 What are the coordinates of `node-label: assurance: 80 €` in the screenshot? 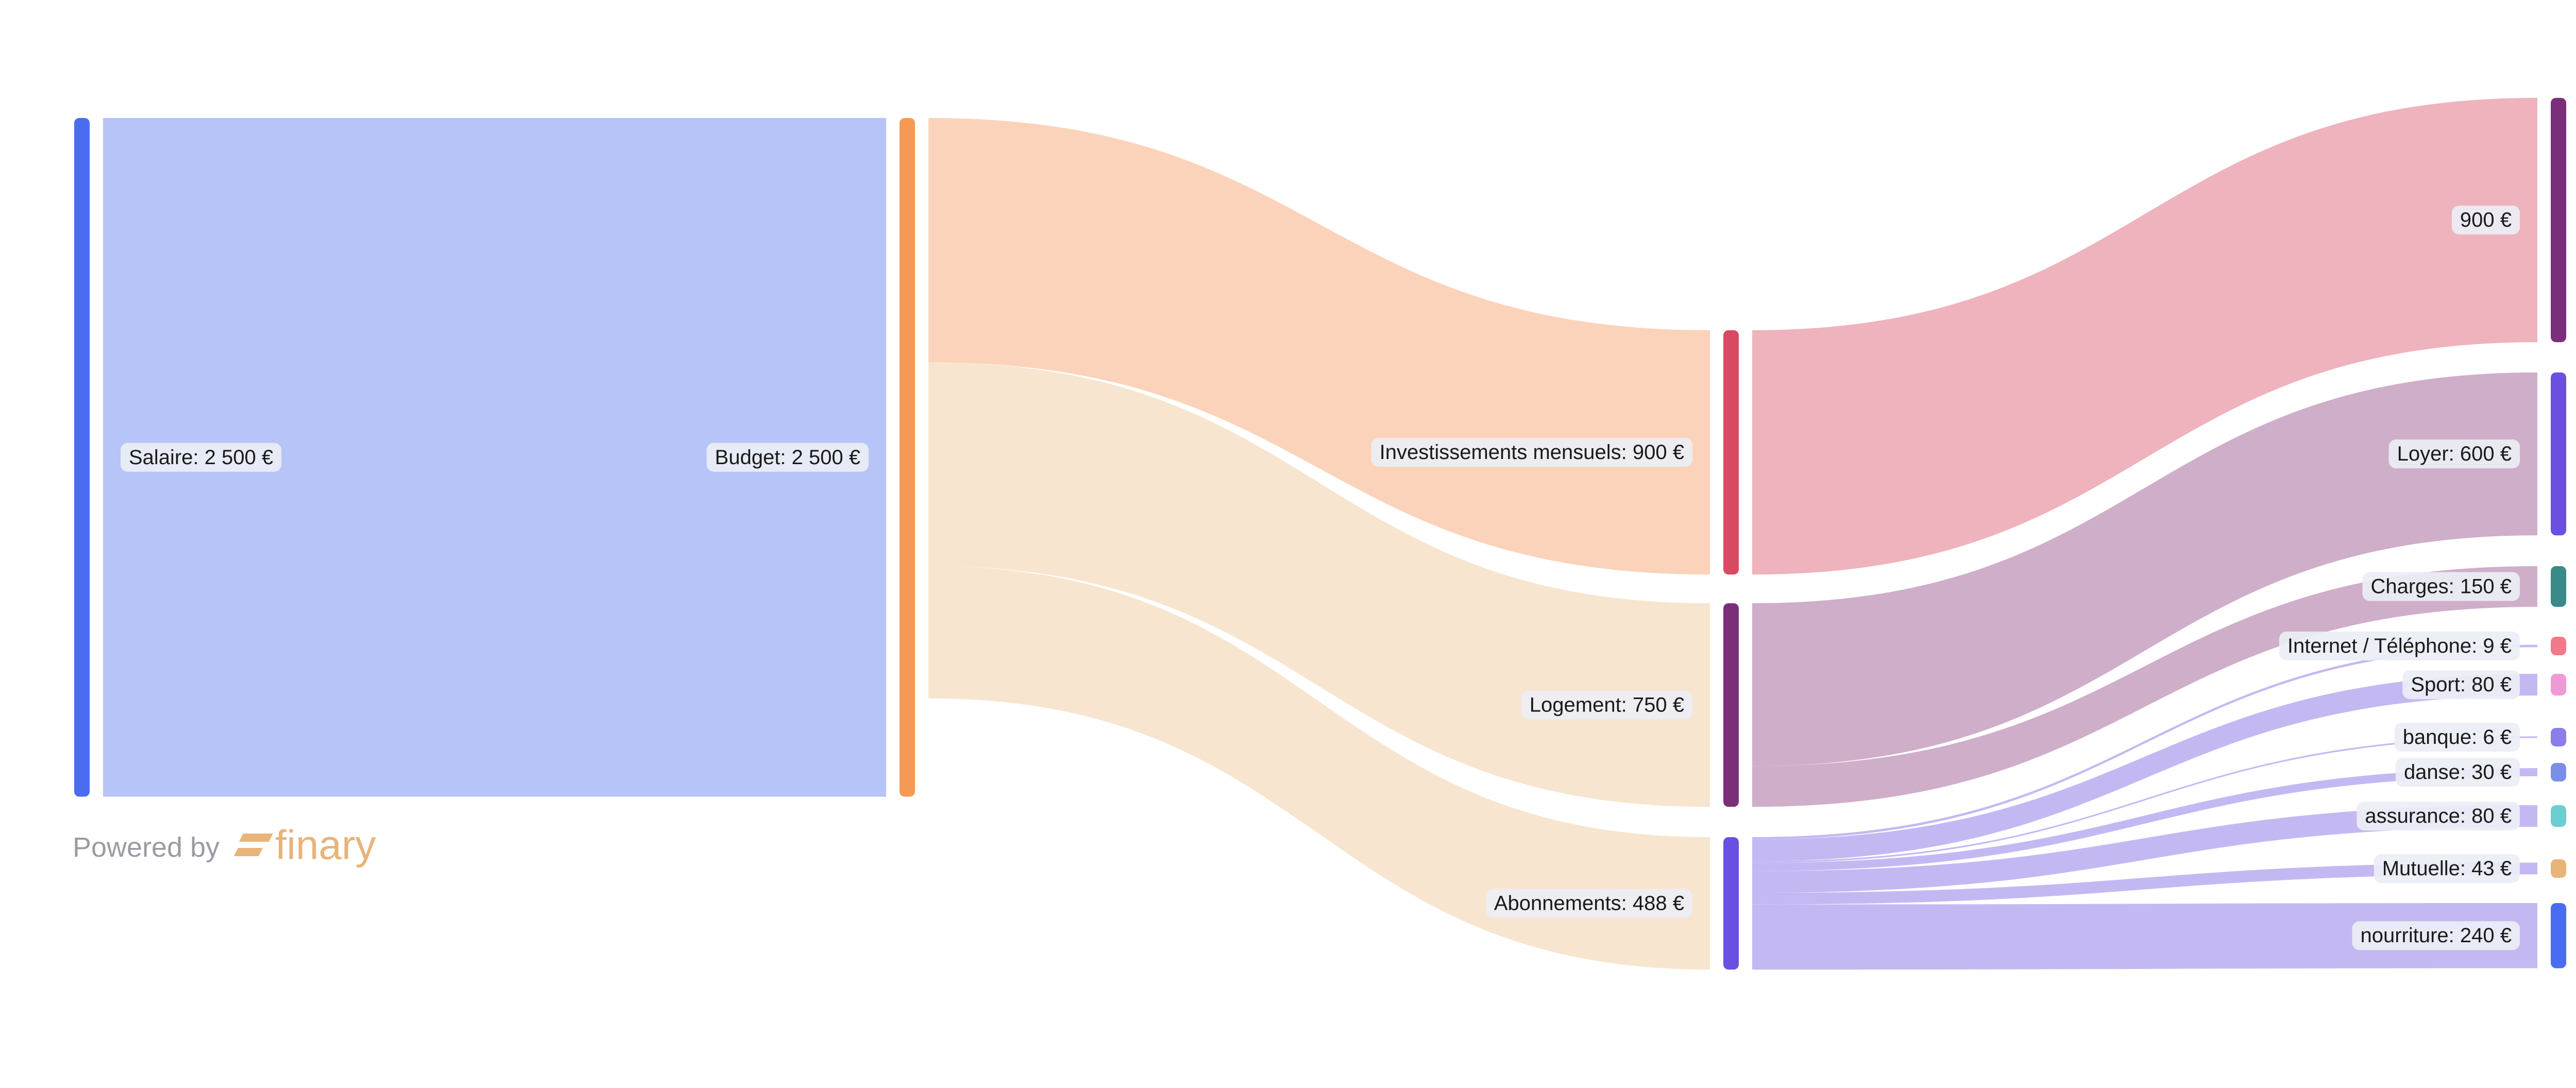 It's located at (2438, 816).